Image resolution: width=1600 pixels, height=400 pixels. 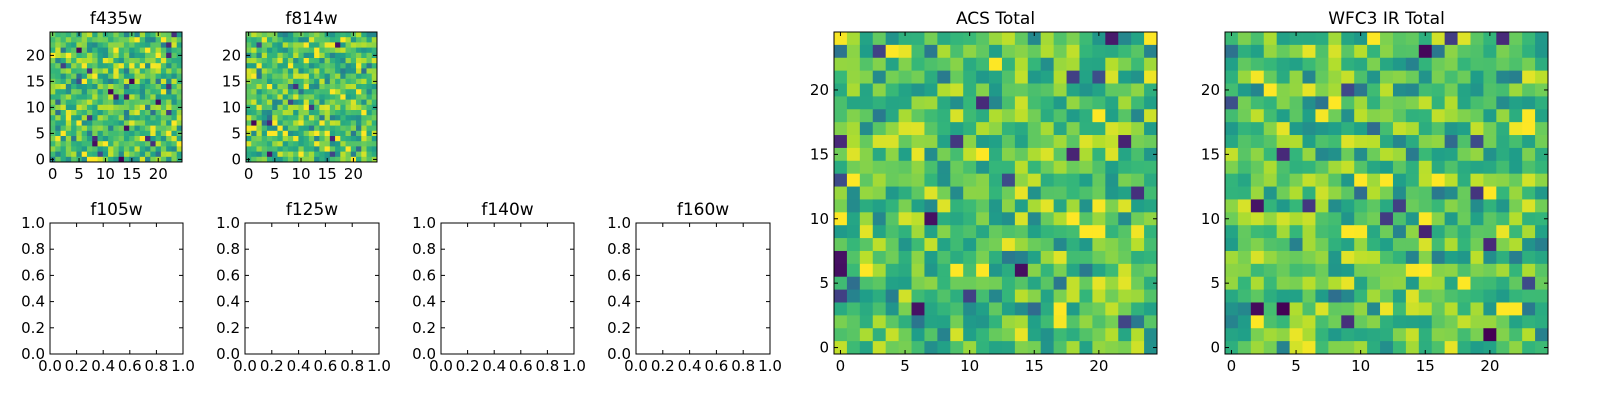 What do you see at coordinates (249, 174) in the screenshot?
I see `x-tick-label: 0` at bounding box center [249, 174].